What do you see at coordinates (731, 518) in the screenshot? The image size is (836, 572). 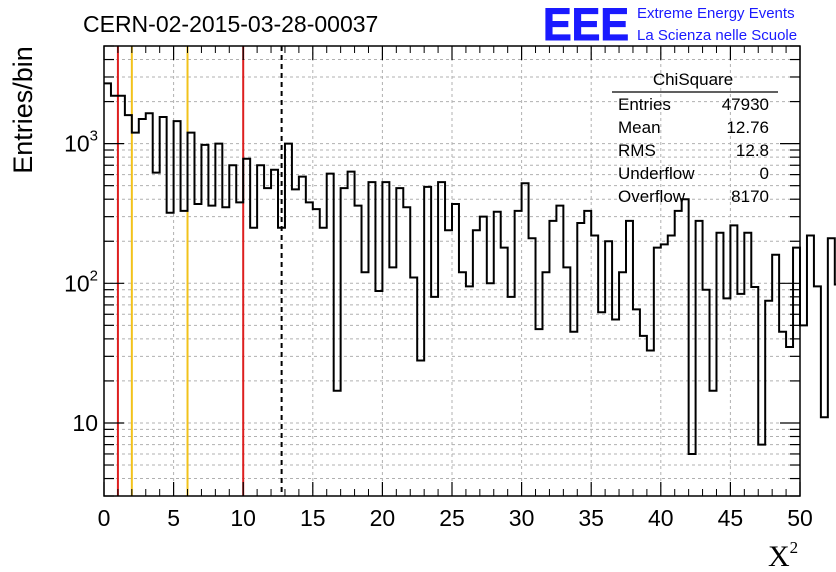 I see `x-tick-label: 45` at bounding box center [731, 518].